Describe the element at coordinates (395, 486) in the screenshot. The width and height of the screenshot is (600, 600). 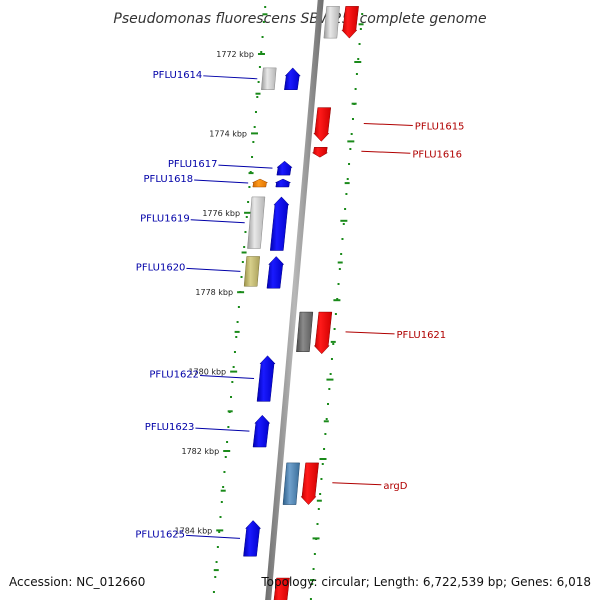
I see `gene-label: argD` at that location.